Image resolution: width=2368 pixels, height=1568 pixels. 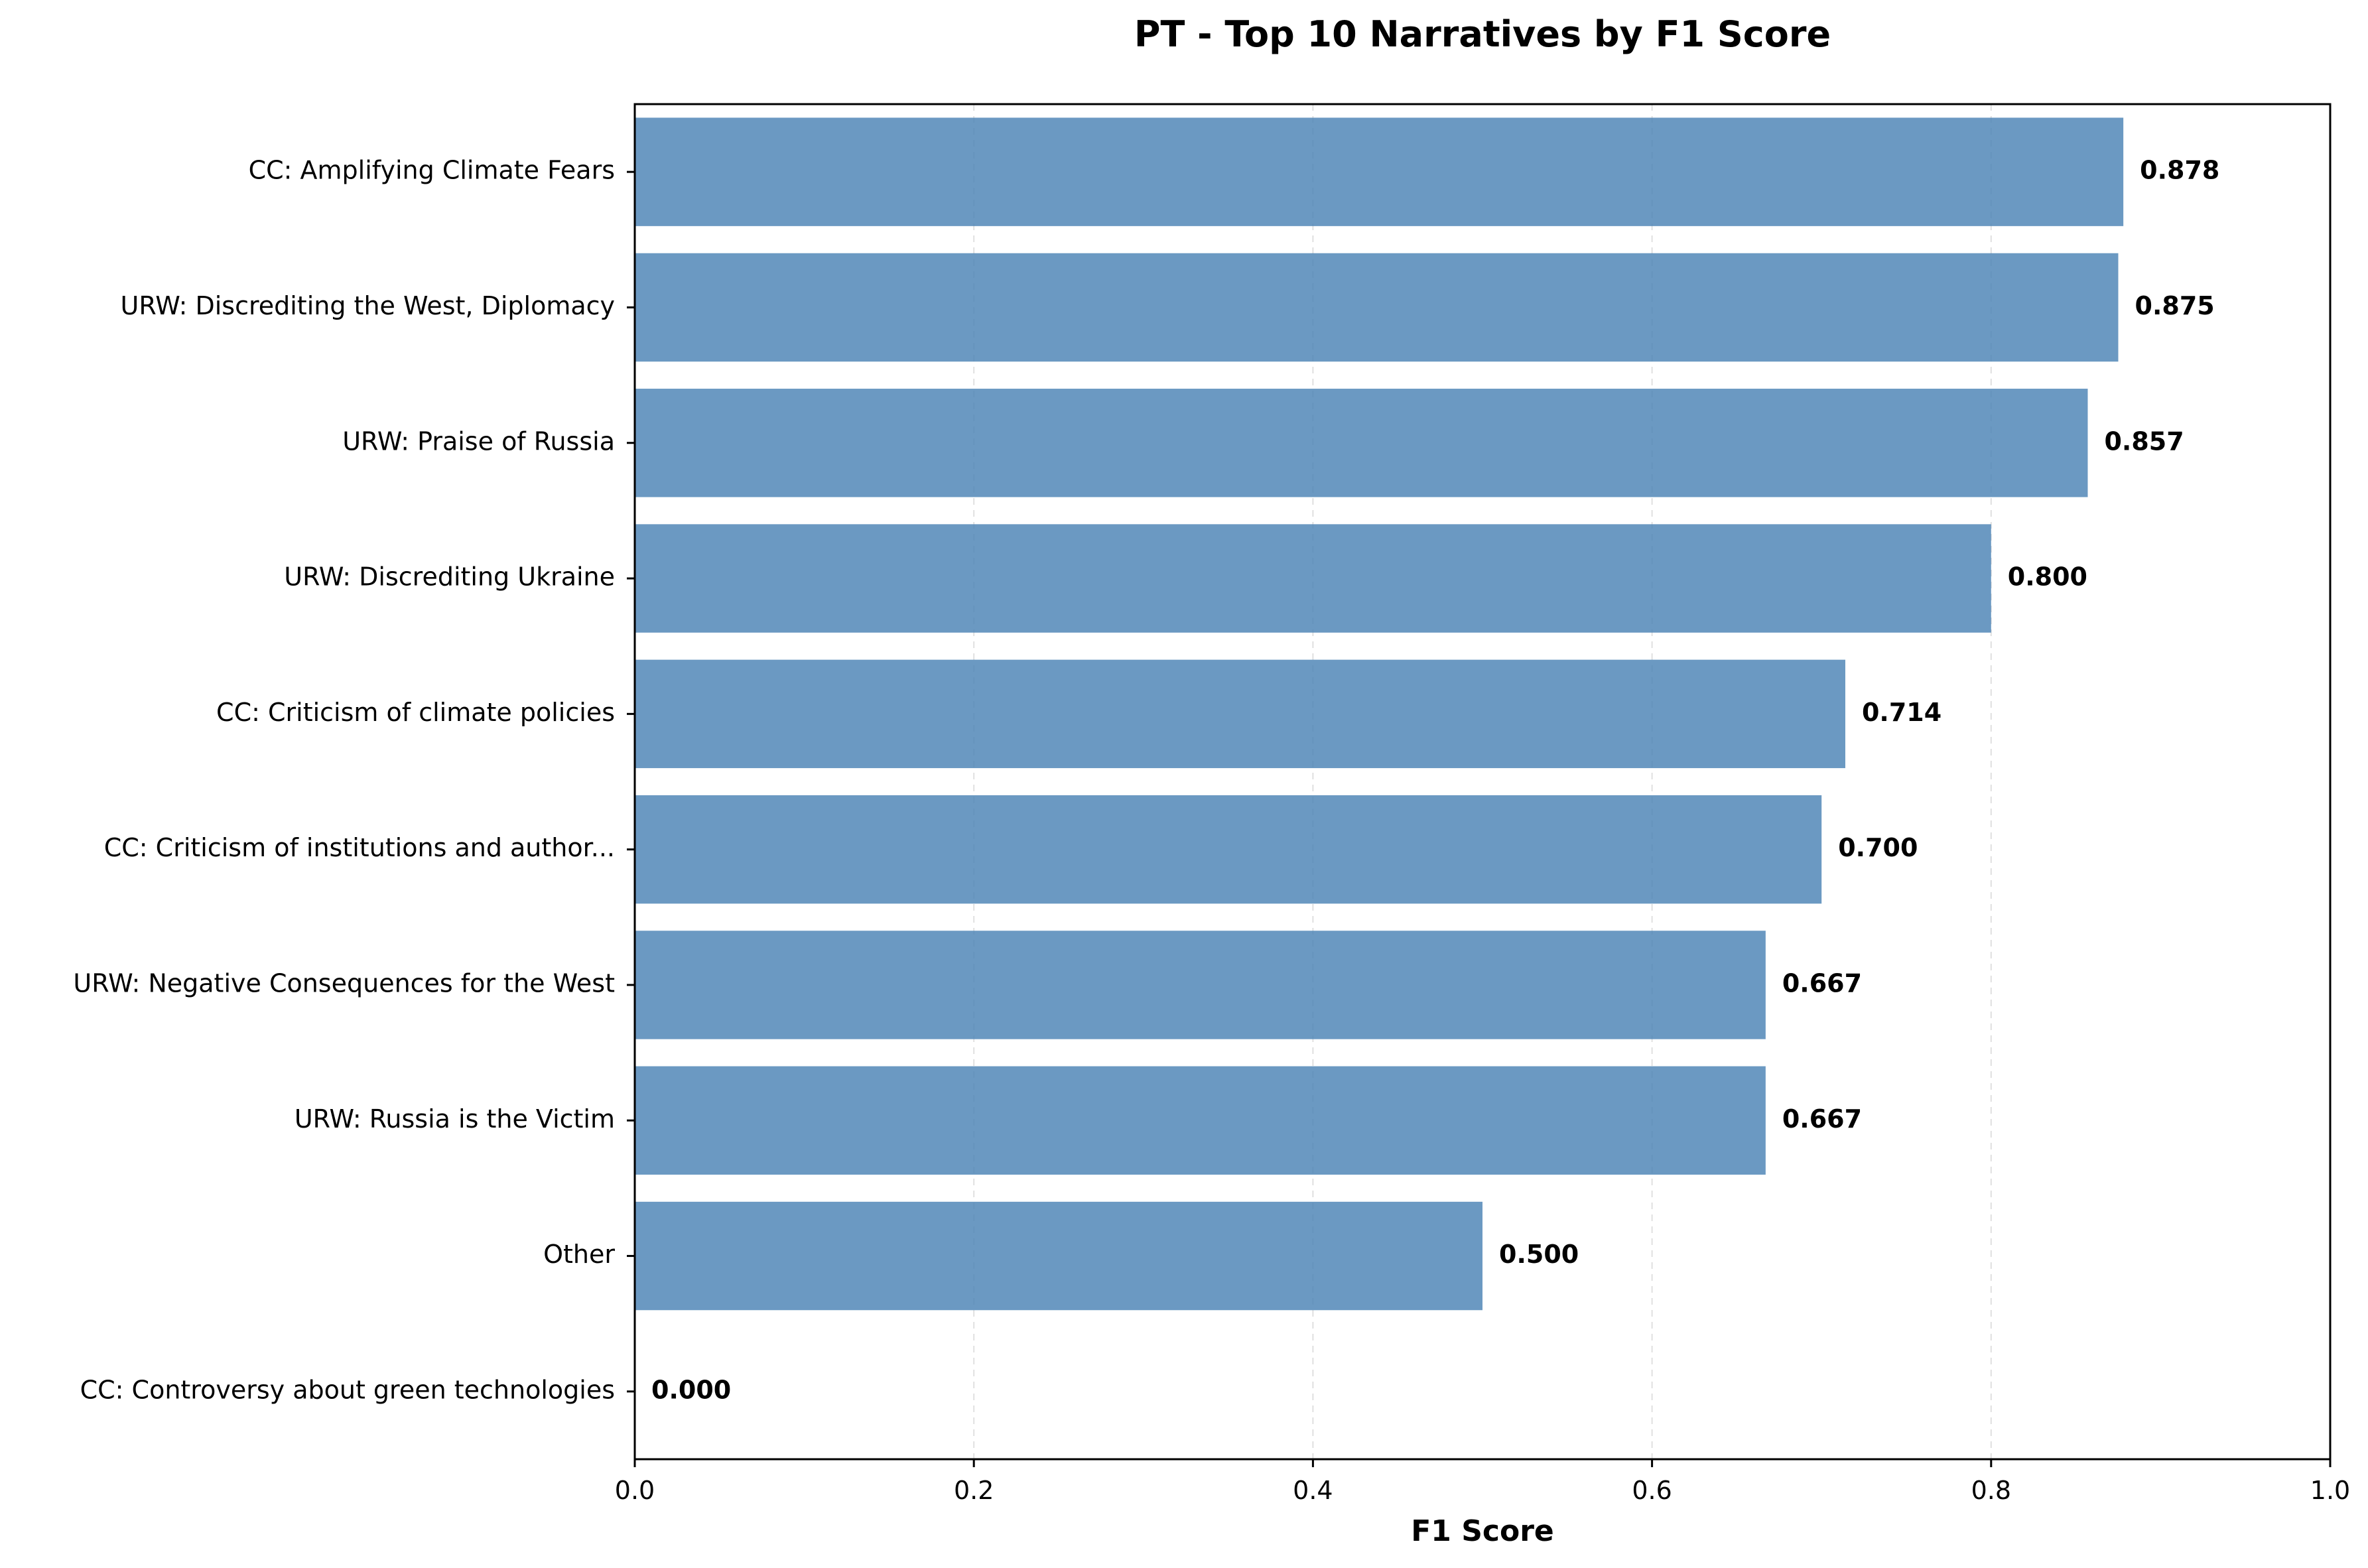 I want to click on y-category-label: CC: Criticism of climate policies, so click(x=415, y=712).